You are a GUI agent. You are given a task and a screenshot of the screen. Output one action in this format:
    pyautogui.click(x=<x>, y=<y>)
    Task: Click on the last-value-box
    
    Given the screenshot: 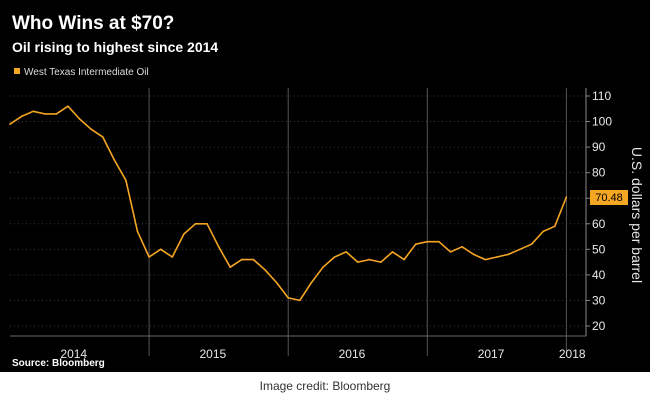 What is the action you would take?
    pyautogui.click(x=609, y=197)
    